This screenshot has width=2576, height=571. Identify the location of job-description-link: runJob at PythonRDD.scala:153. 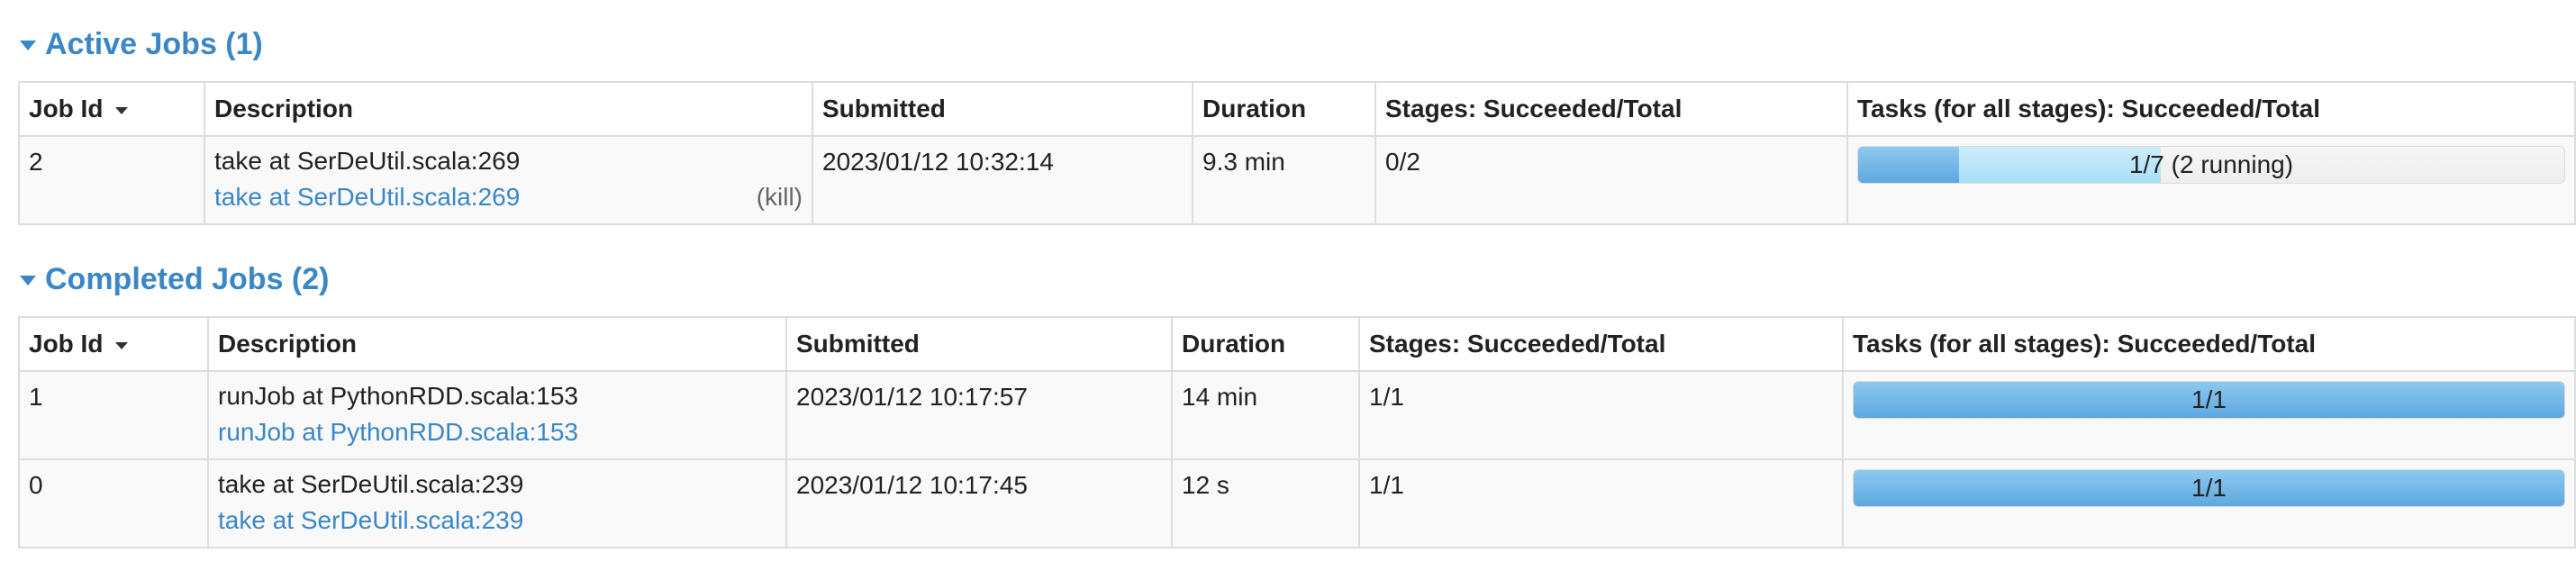
(398, 432).